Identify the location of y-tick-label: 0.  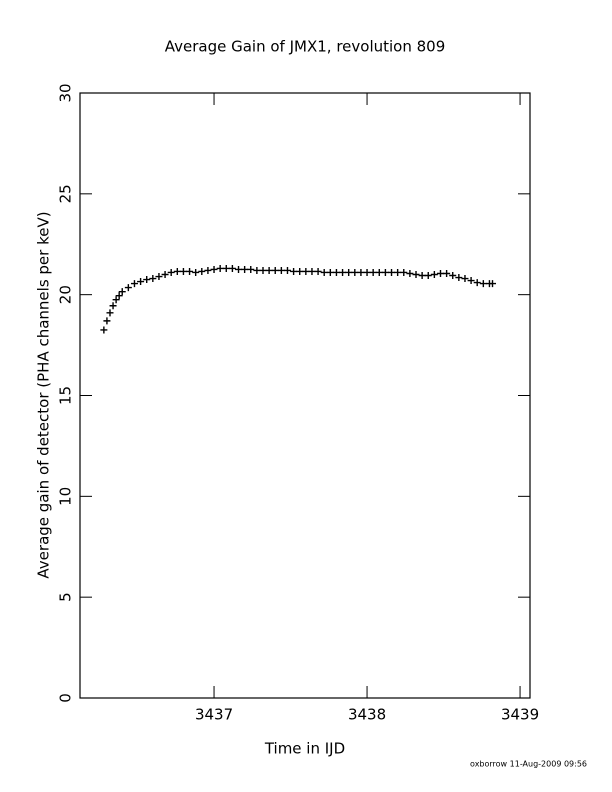
(66, 698).